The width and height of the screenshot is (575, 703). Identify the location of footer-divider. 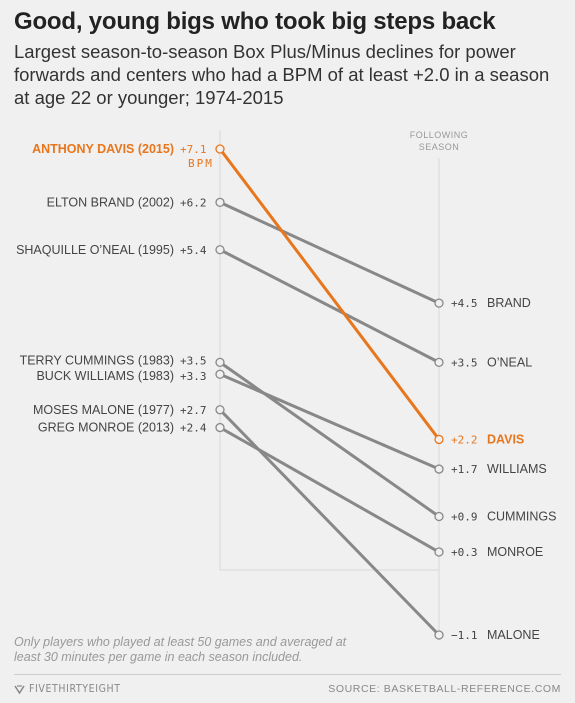
(287, 674).